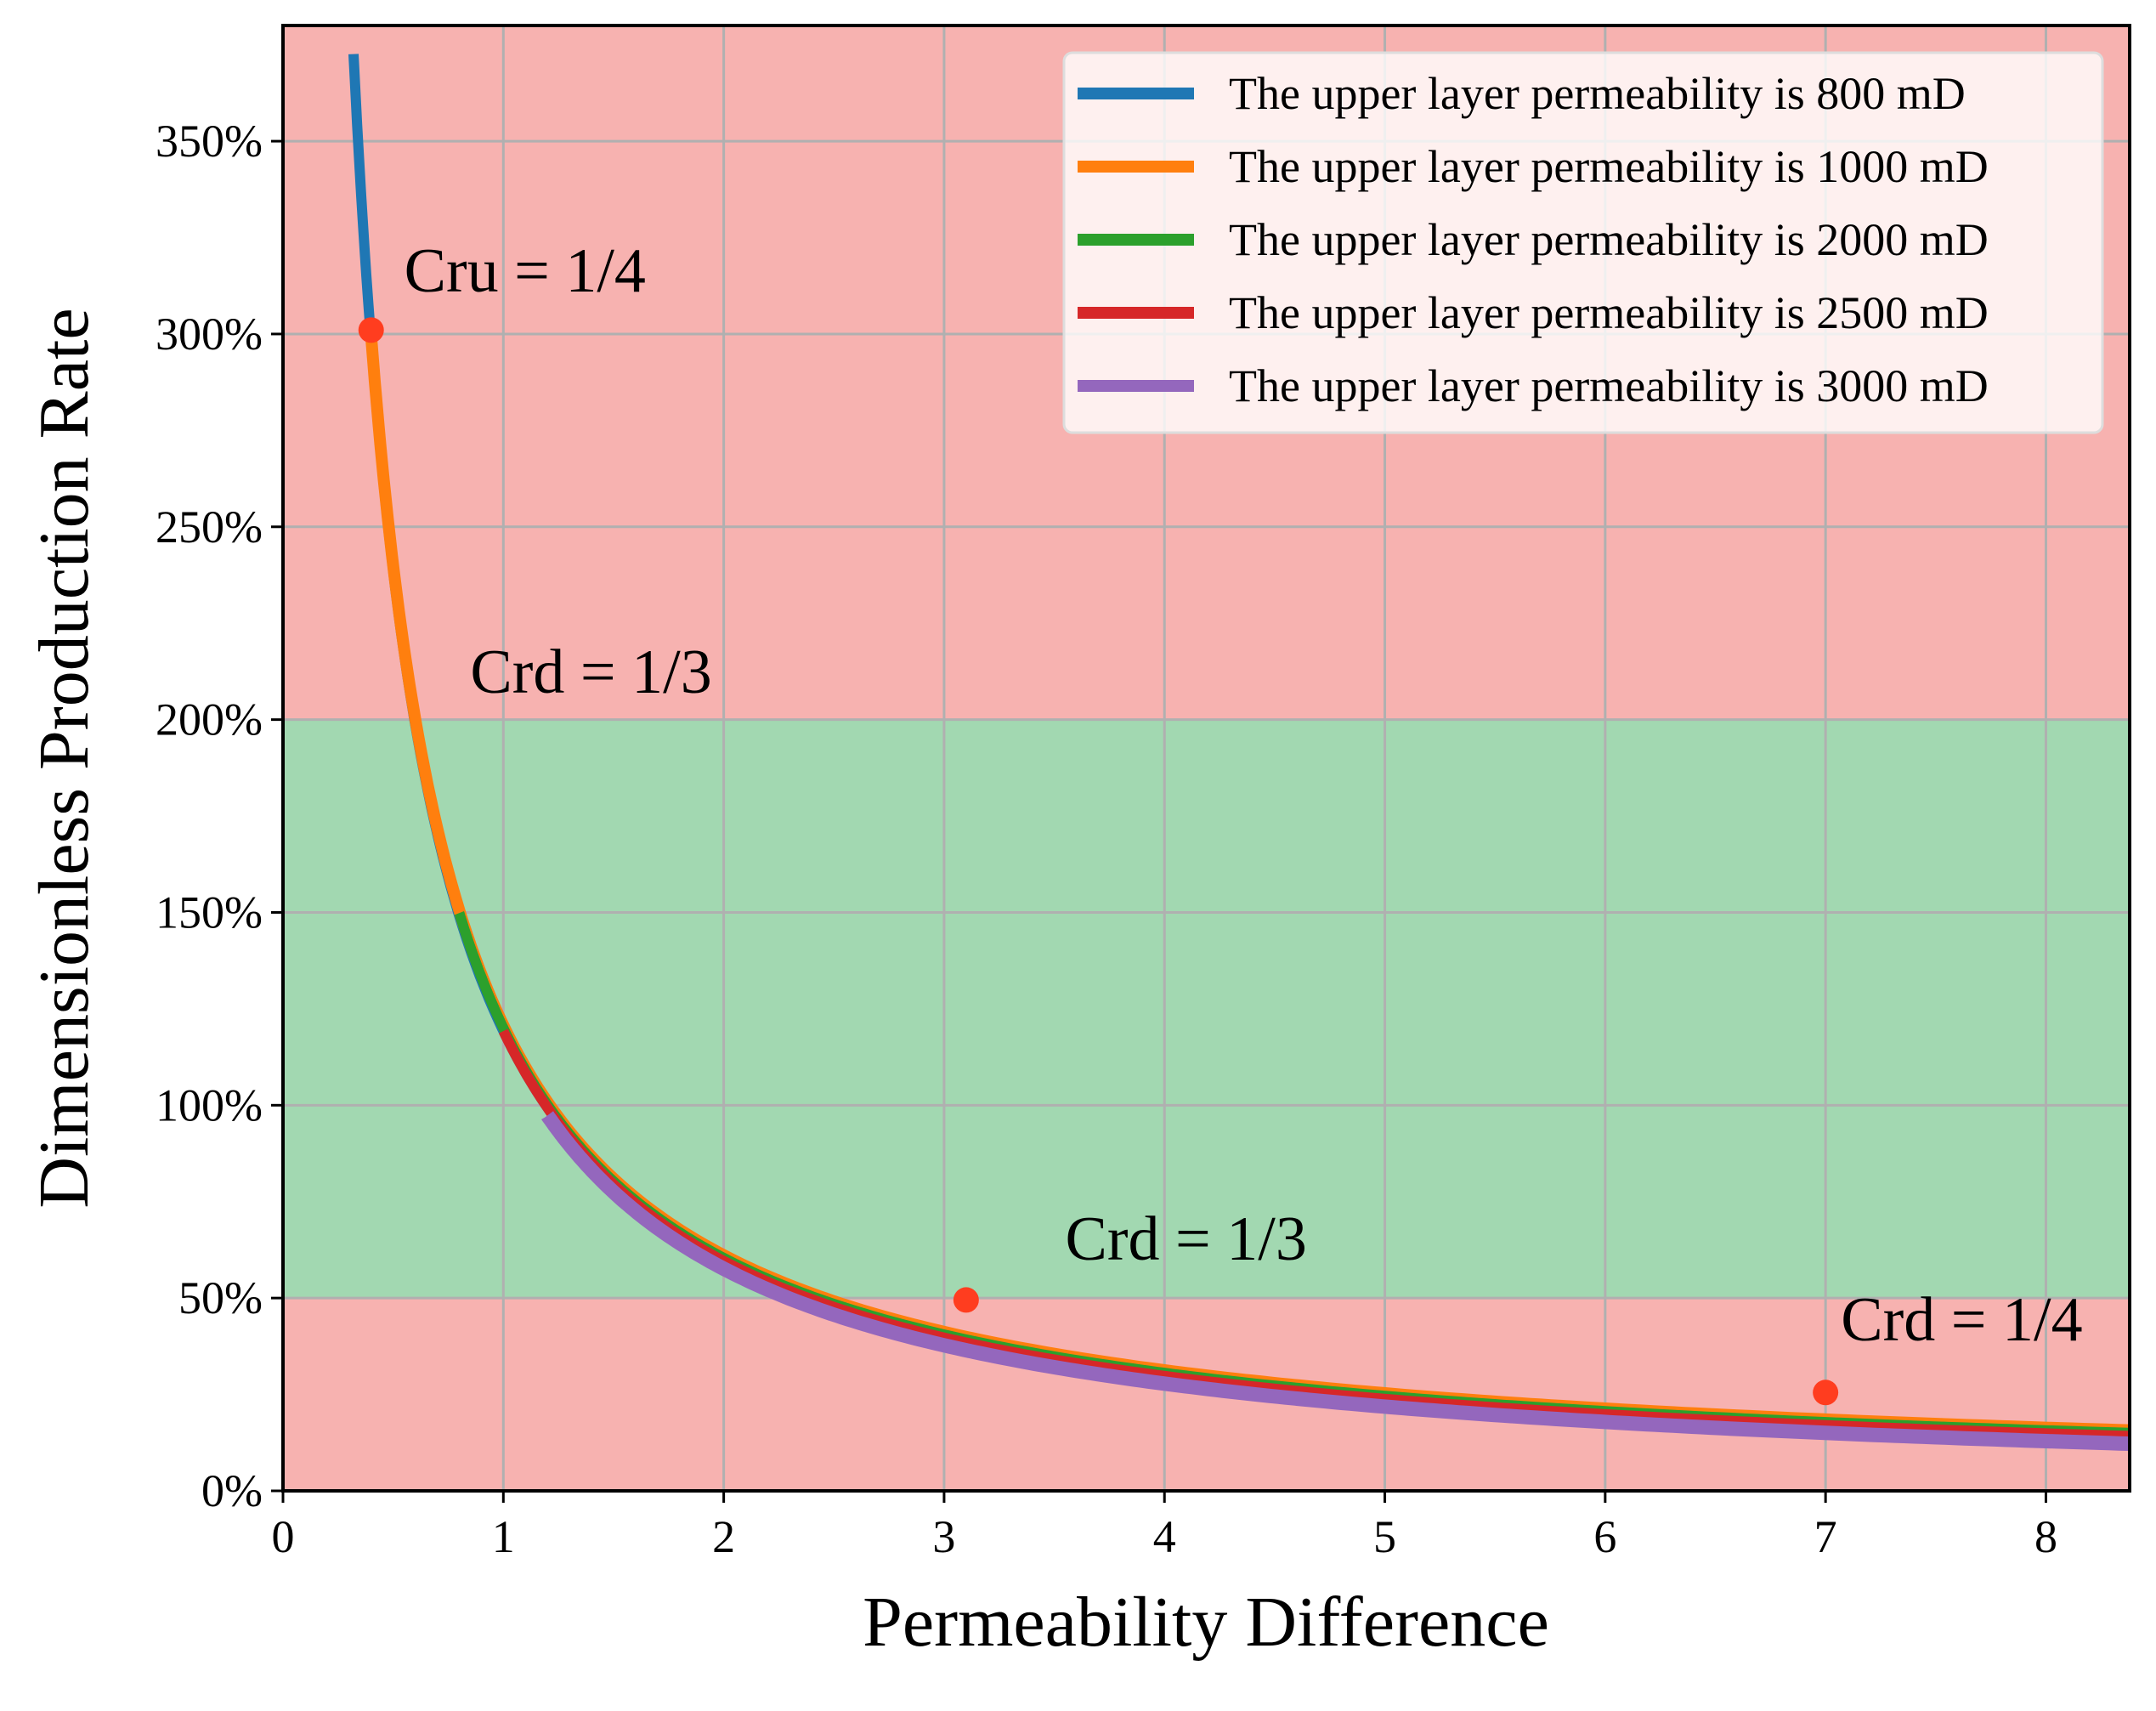  What do you see at coordinates (210, 334) in the screenshot?
I see `y-tick-label: 300%` at bounding box center [210, 334].